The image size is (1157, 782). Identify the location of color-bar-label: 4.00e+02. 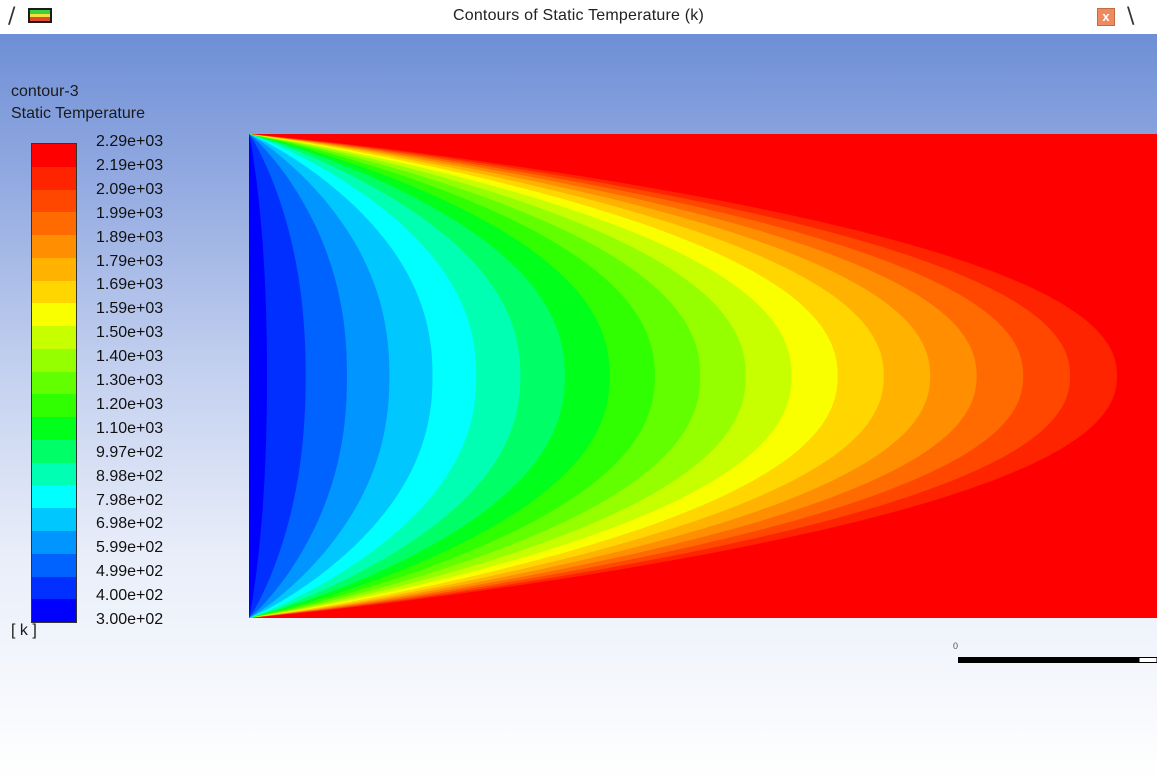
(130, 596).